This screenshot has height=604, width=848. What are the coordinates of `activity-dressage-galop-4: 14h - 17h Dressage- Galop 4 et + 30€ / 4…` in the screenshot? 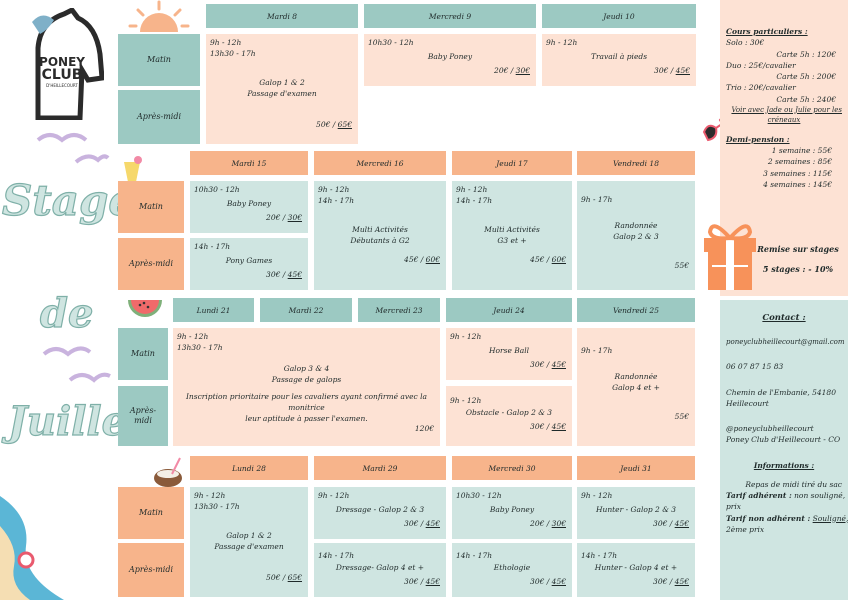 It's located at (380, 570).